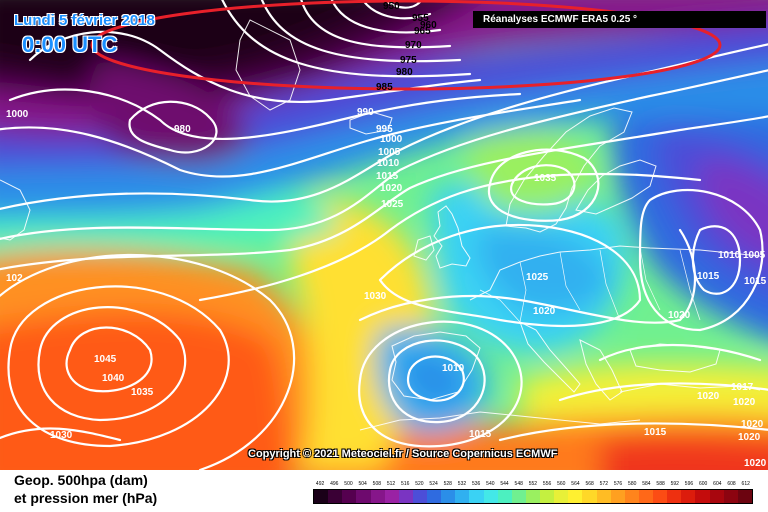 Image resolution: width=768 pixels, height=512 pixels. Describe the element at coordinates (689, 484) in the screenshot. I see `scale-label: 596` at that location.